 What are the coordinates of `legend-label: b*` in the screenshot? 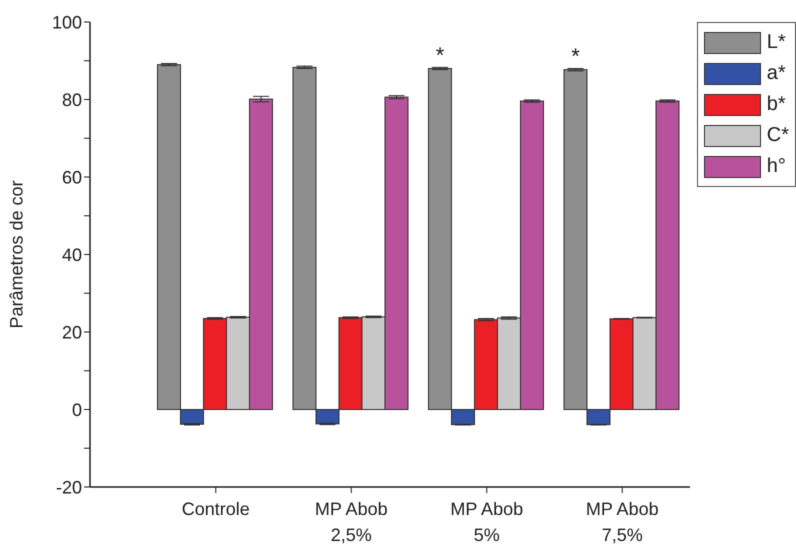 It's located at (776, 104).